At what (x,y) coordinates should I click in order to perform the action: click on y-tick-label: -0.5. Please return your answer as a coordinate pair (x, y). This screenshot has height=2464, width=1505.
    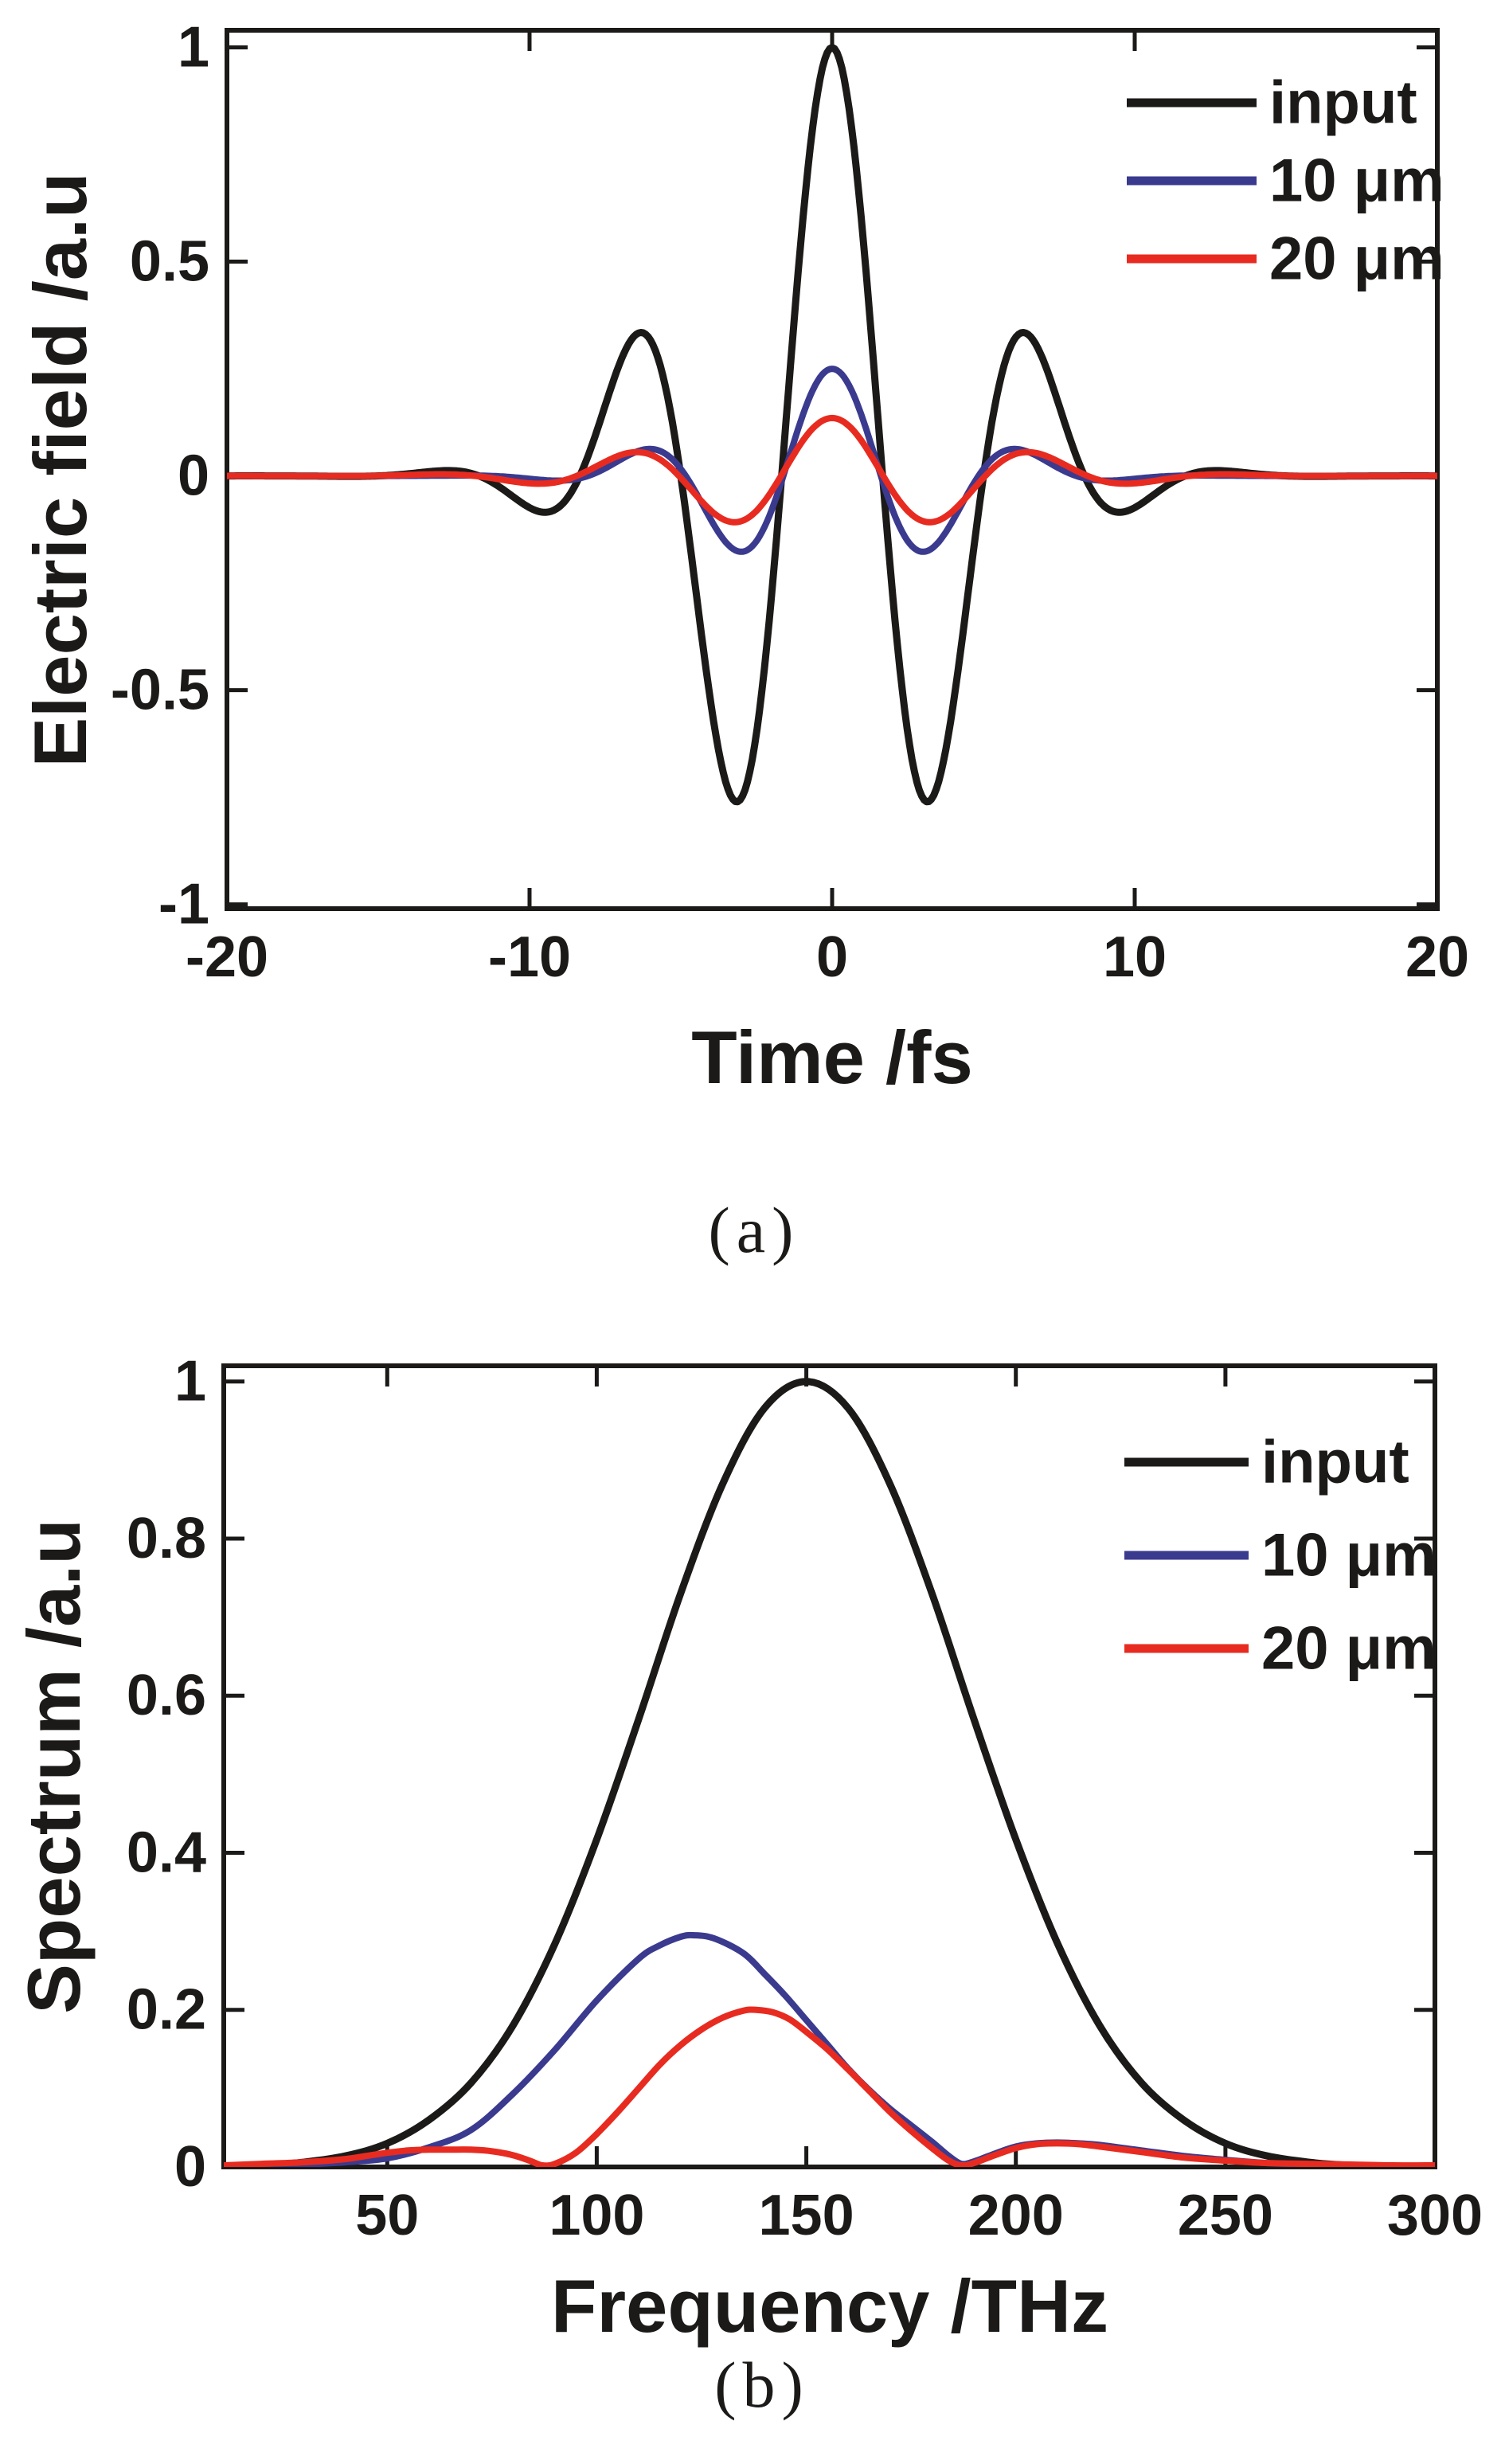
    Looking at the image, I should click on (160, 690).